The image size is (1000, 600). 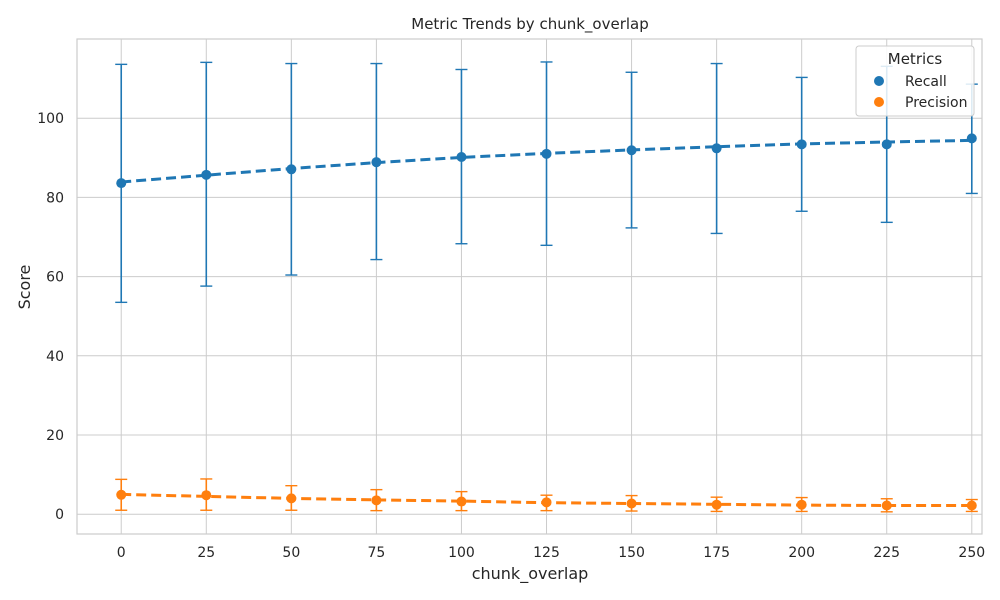 I want to click on legend-box, so click(x=915, y=81).